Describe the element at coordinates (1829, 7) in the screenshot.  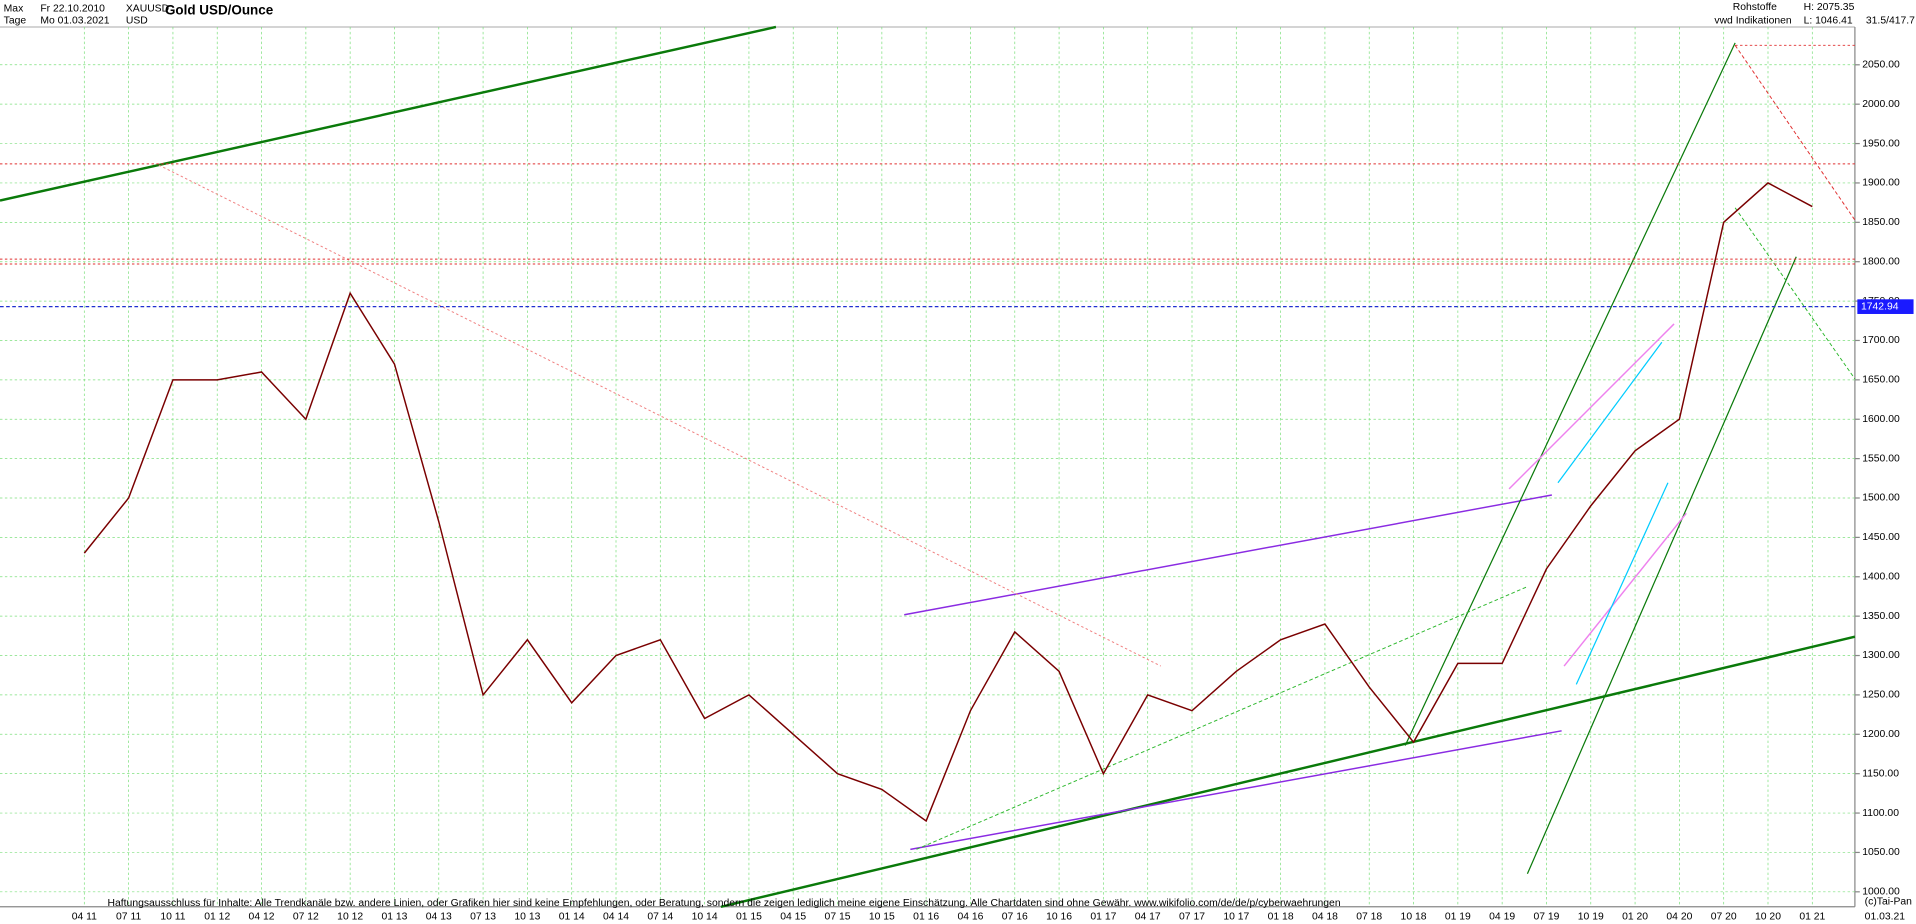
I see `header-high: H: 2075.35` at that location.